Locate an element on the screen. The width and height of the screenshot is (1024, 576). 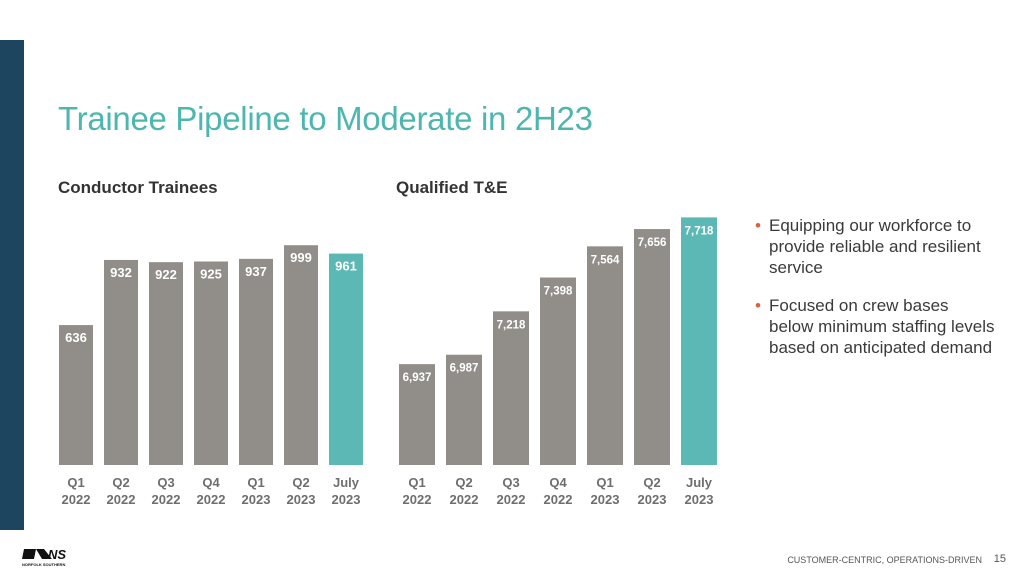
chart-title-qualified-te: Qualified T&E is located at coordinates (452, 187).